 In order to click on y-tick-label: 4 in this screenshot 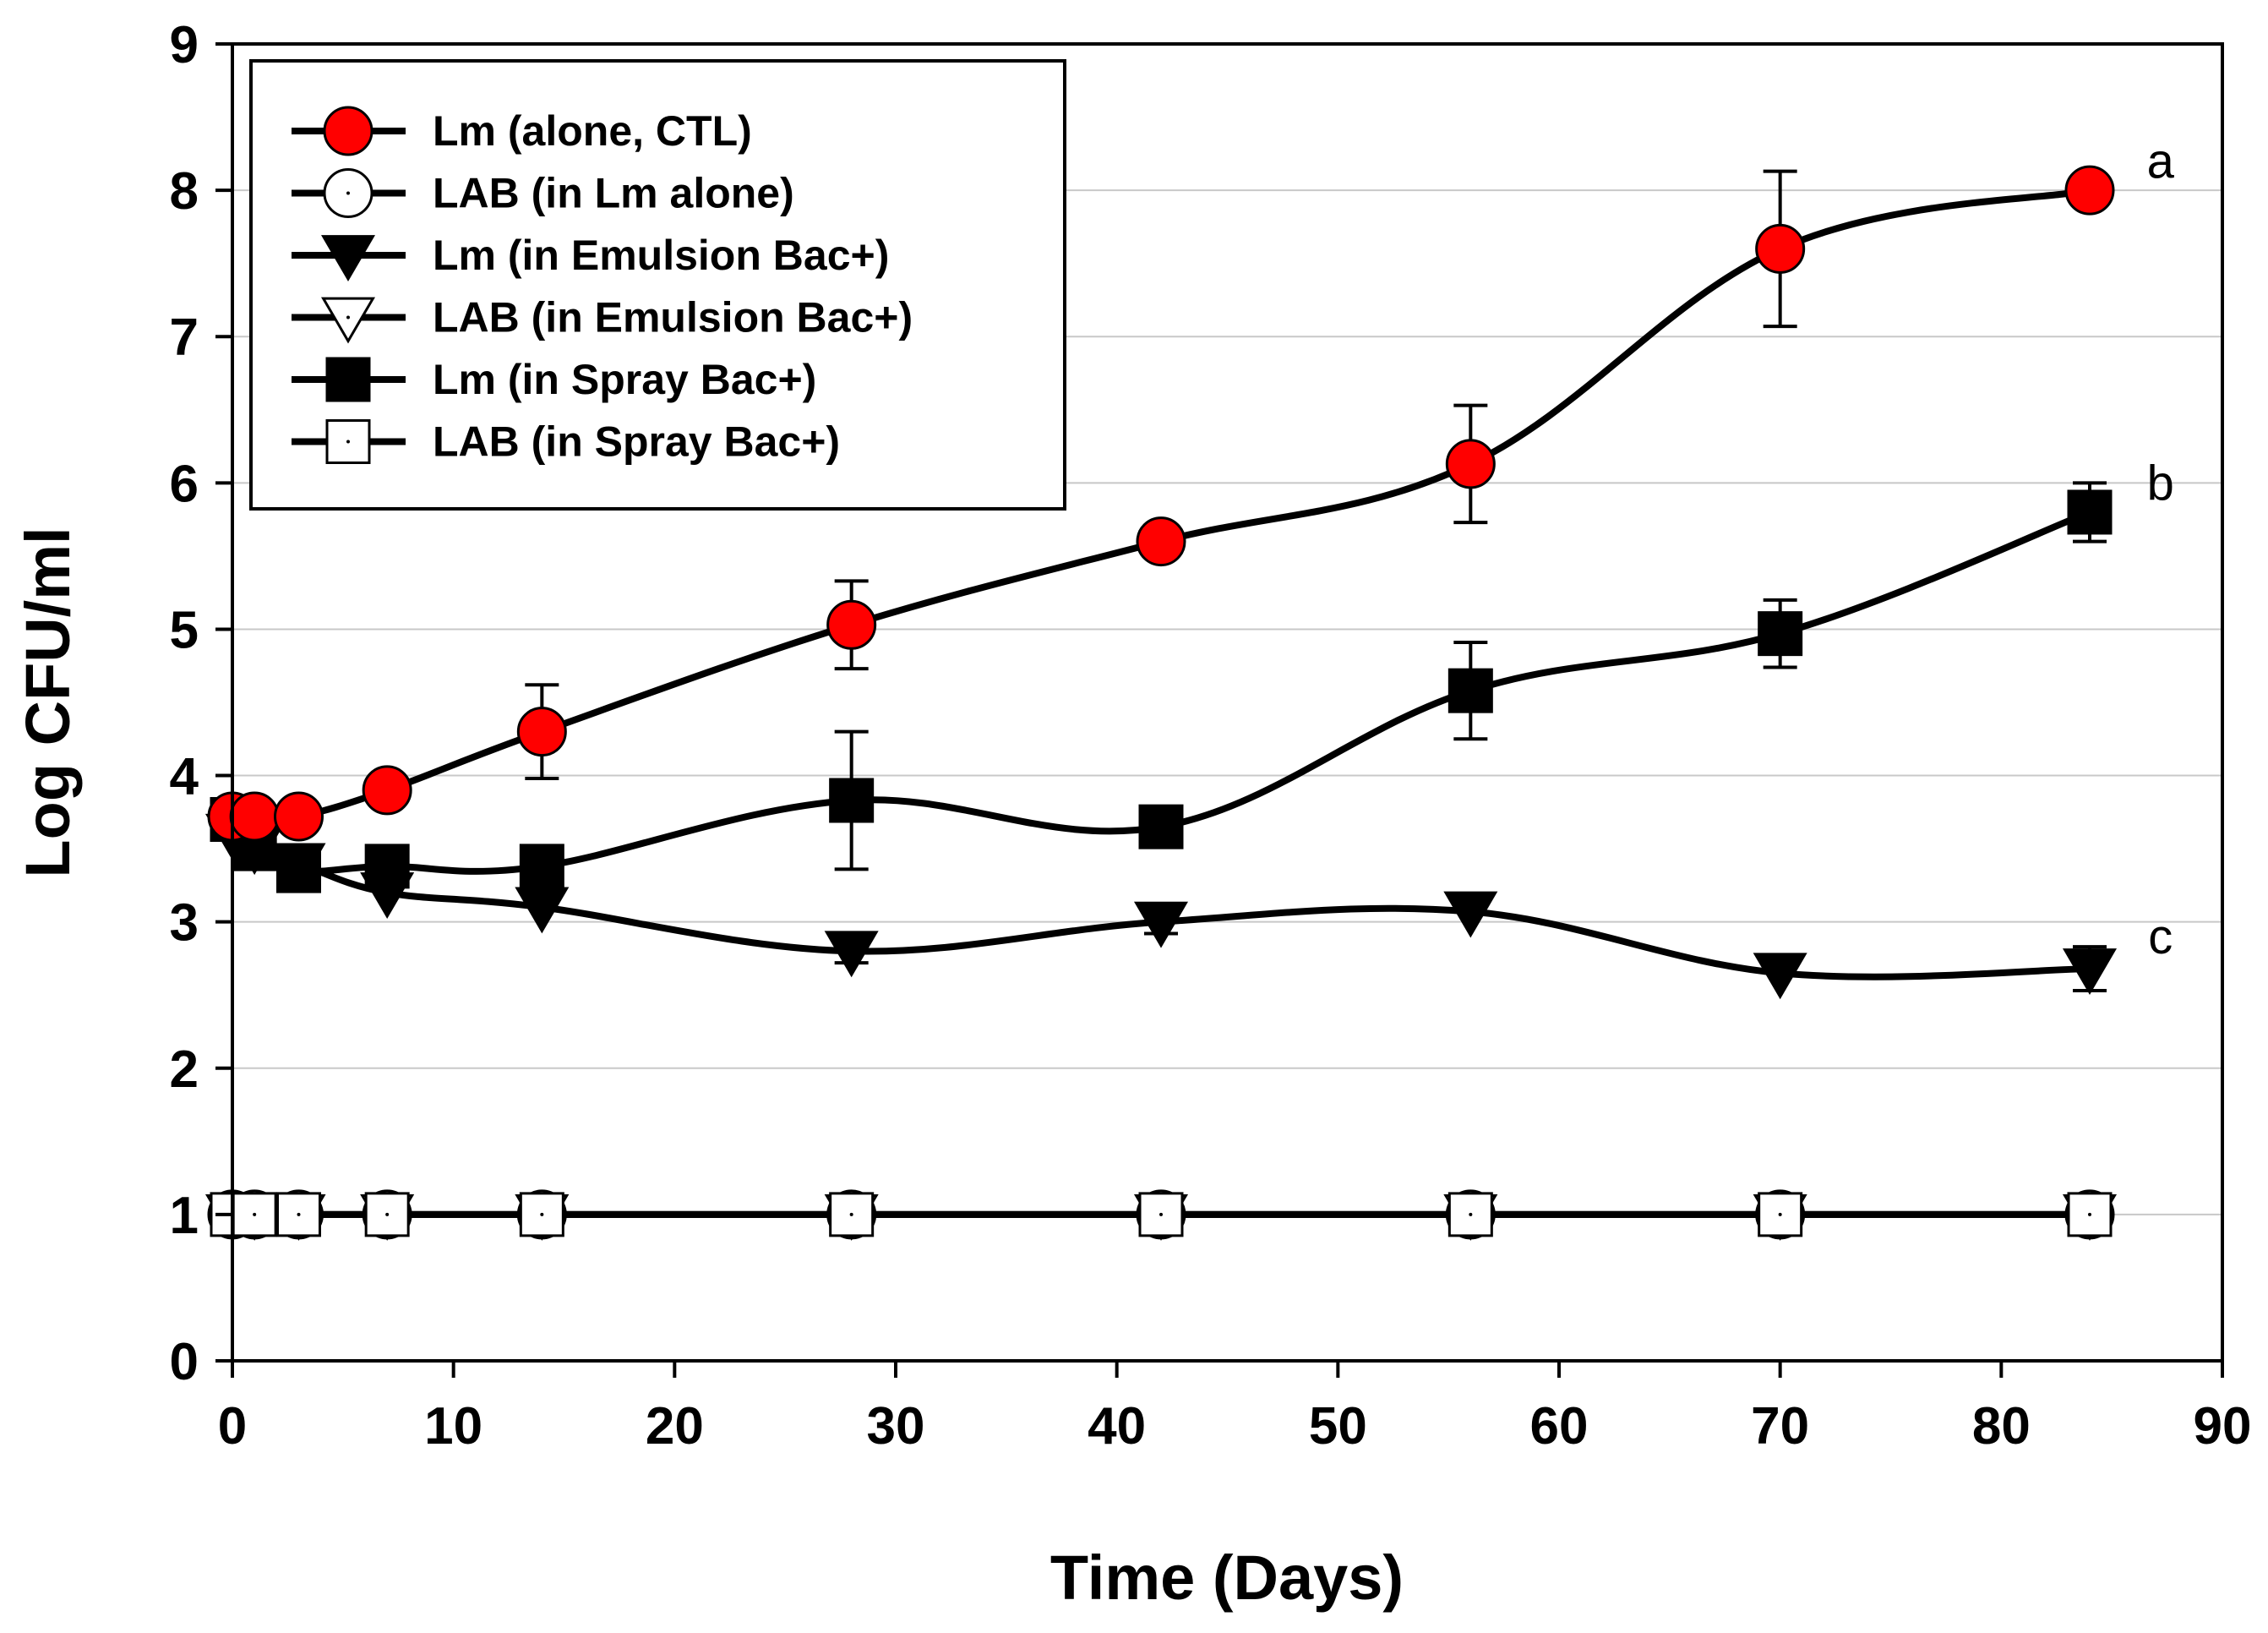, I will do `click(184, 777)`.